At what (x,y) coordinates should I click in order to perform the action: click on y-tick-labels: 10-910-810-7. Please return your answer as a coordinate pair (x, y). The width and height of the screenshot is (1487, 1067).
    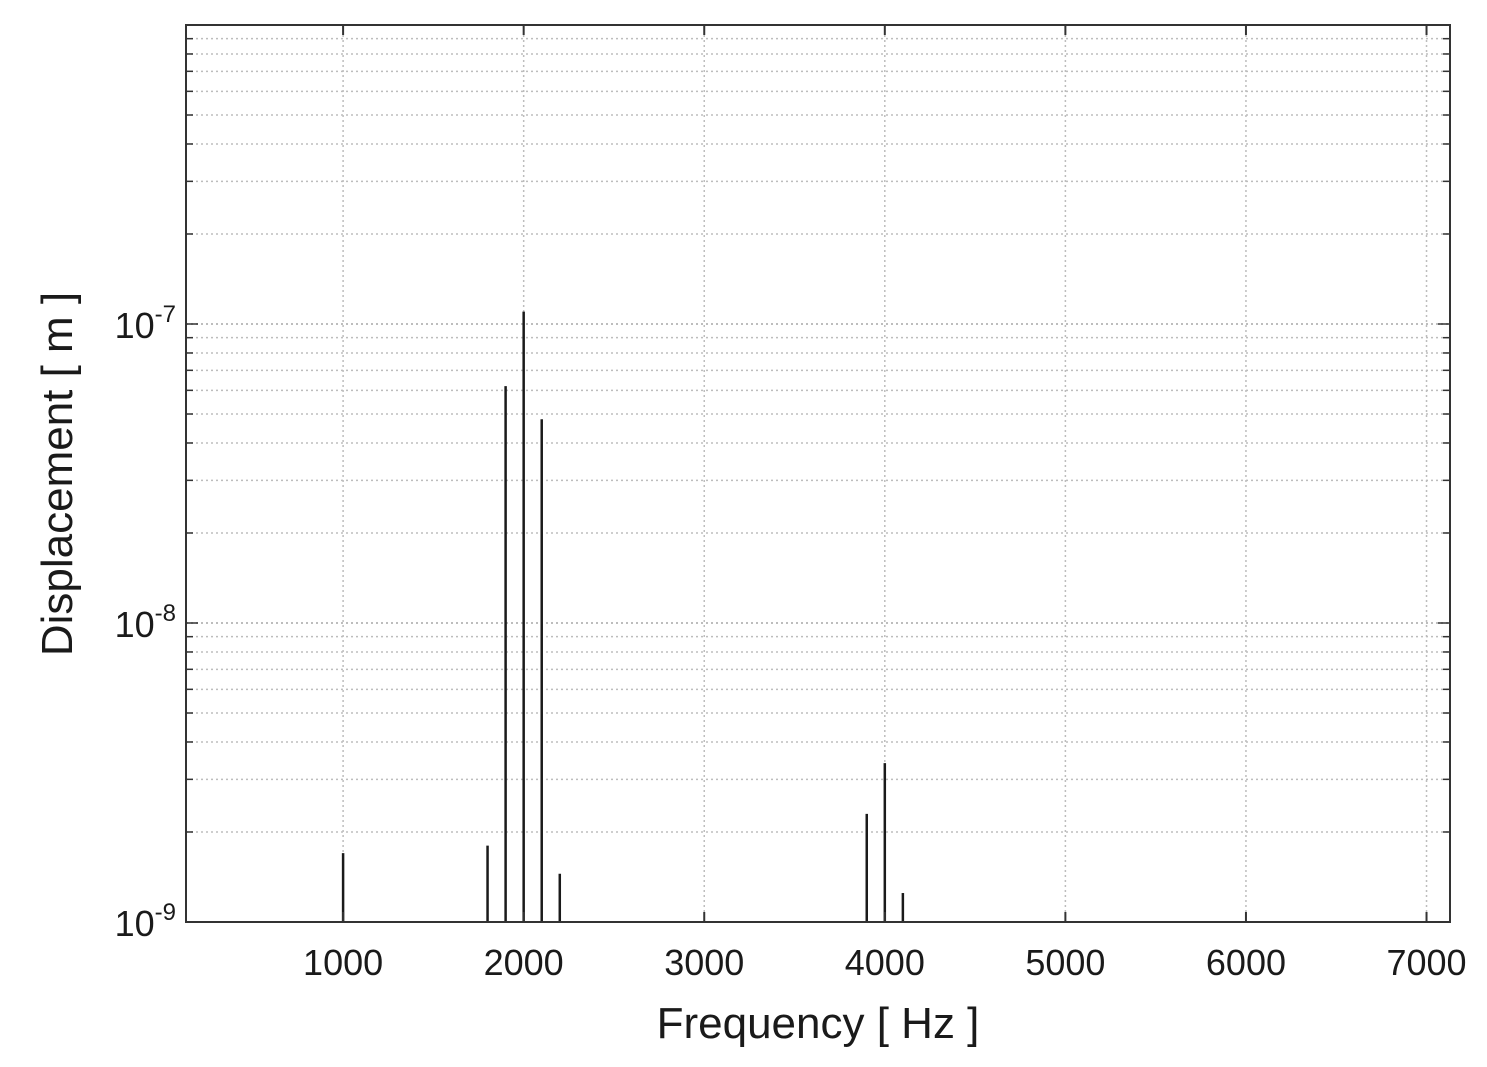
    Looking at the image, I should click on (145, 622).